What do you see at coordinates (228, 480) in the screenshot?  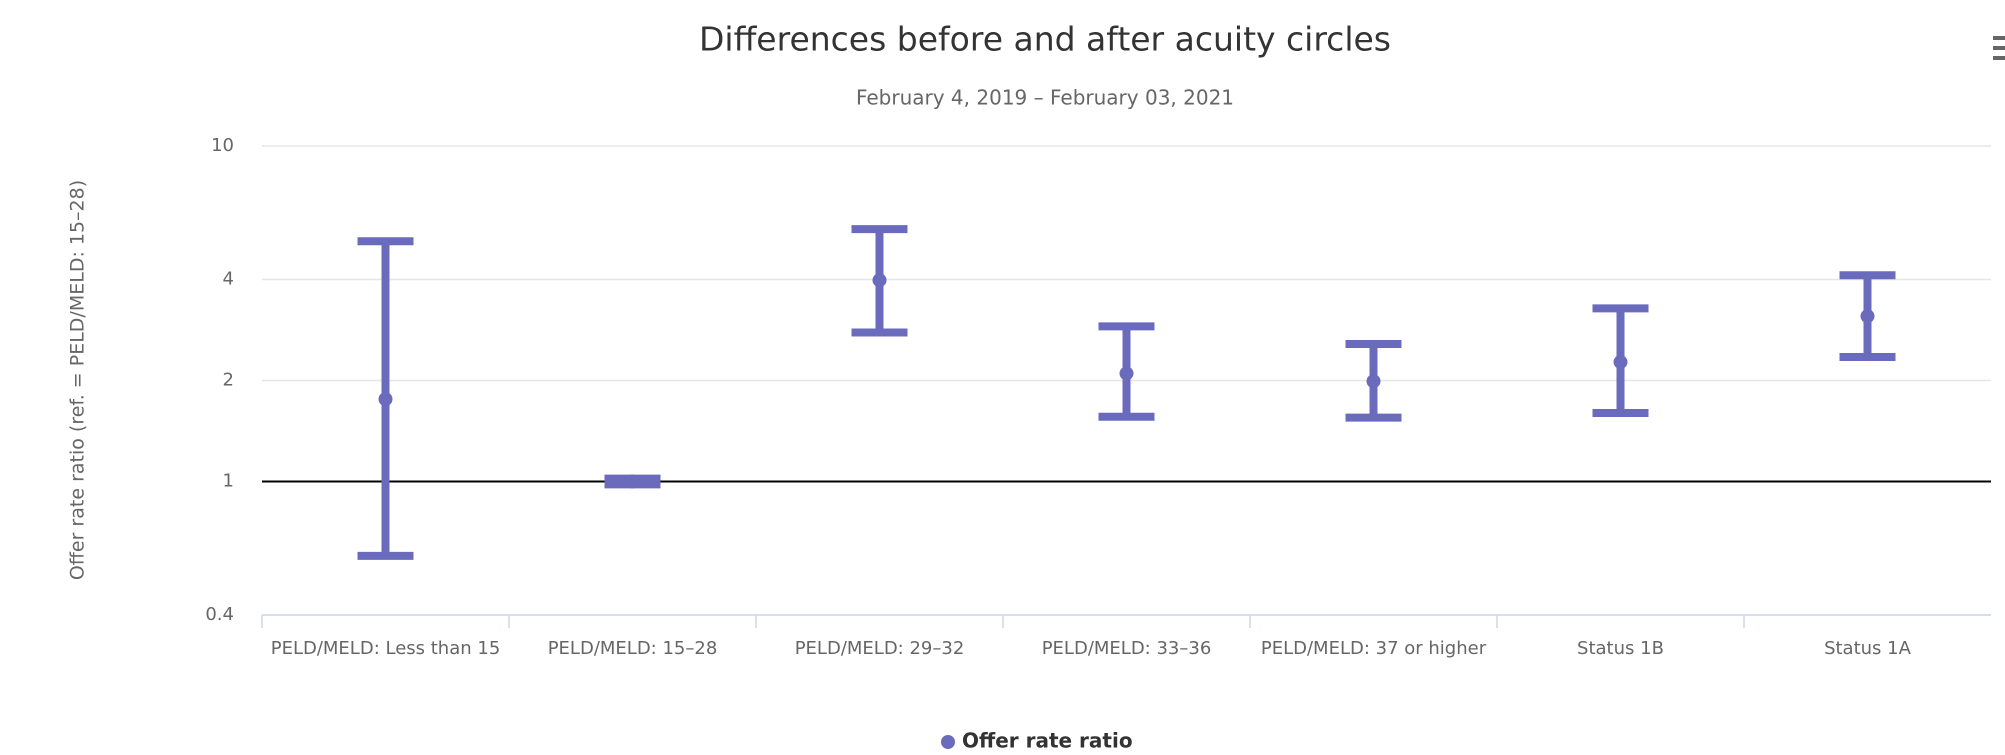 I see `y-tick-label: 1` at bounding box center [228, 480].